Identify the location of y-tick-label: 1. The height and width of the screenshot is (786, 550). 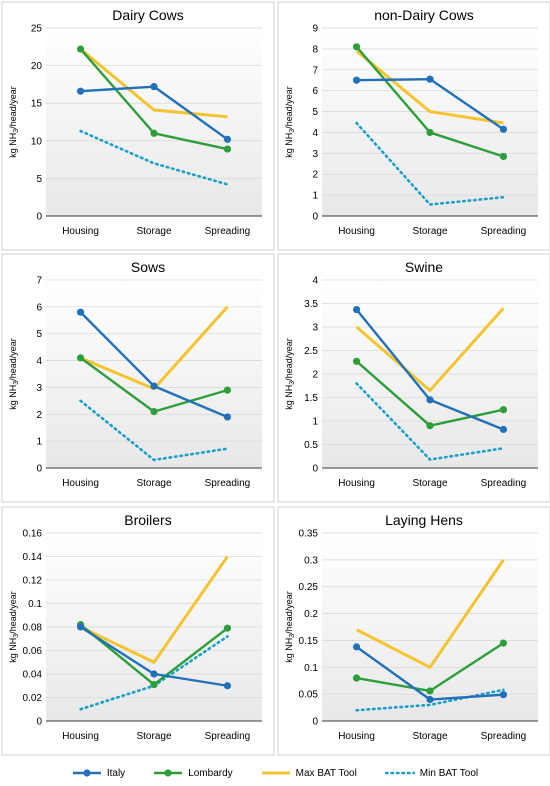
(39, 442).